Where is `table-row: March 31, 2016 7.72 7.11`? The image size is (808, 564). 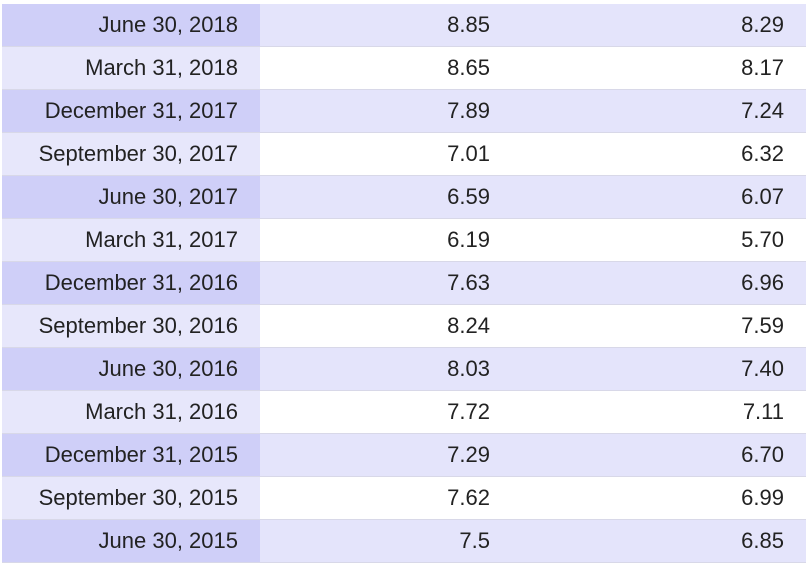
table-row: March 31, 2016 7.72 7.11 is located at coordinates (404, 412).